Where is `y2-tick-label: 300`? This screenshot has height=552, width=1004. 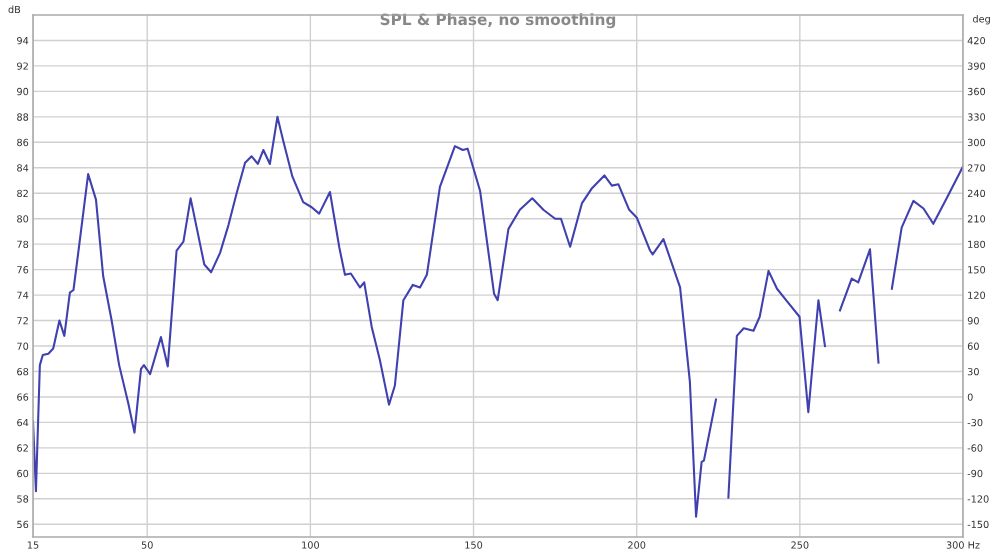 y2-tick-label: 300 is located at coordinates (976, 142).